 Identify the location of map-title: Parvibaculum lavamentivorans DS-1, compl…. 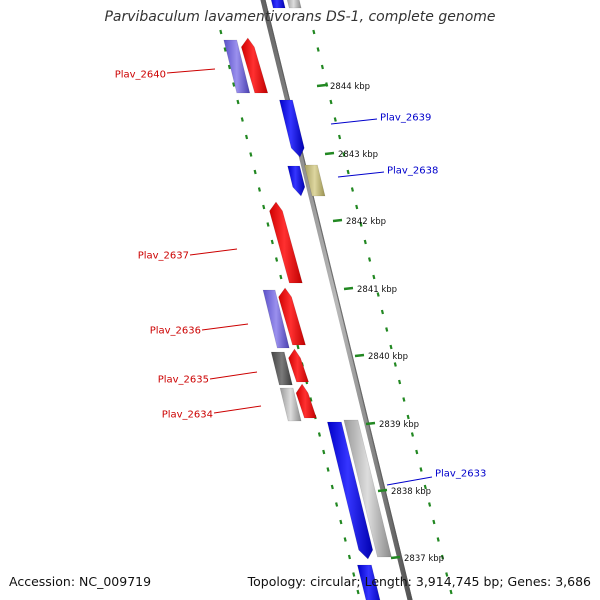
(300, 17).